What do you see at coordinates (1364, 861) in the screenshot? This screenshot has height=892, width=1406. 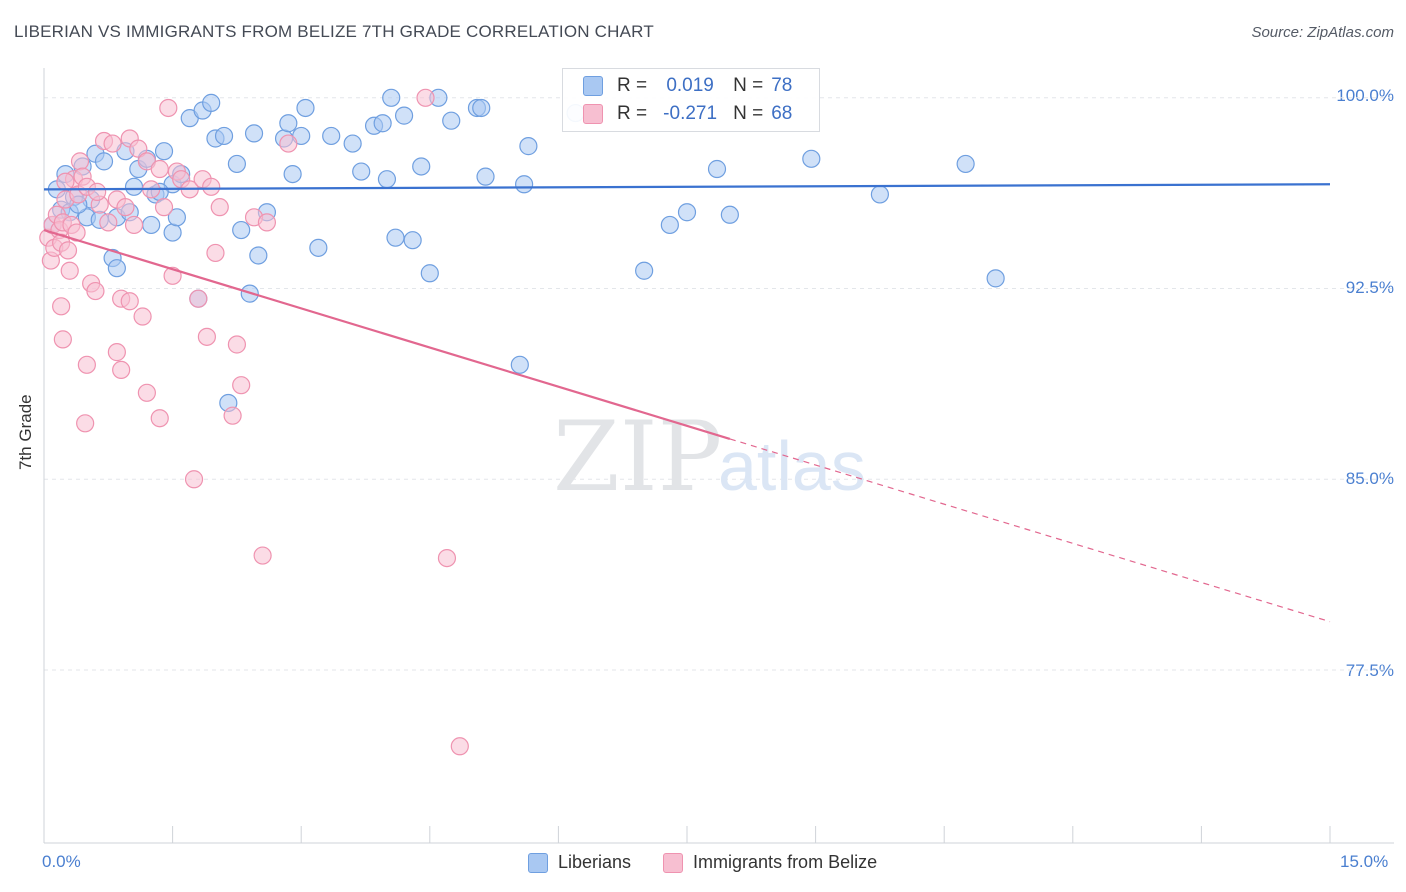 I see `x-tick-label-15: 15.0%` at bounding box center [1364, 861].